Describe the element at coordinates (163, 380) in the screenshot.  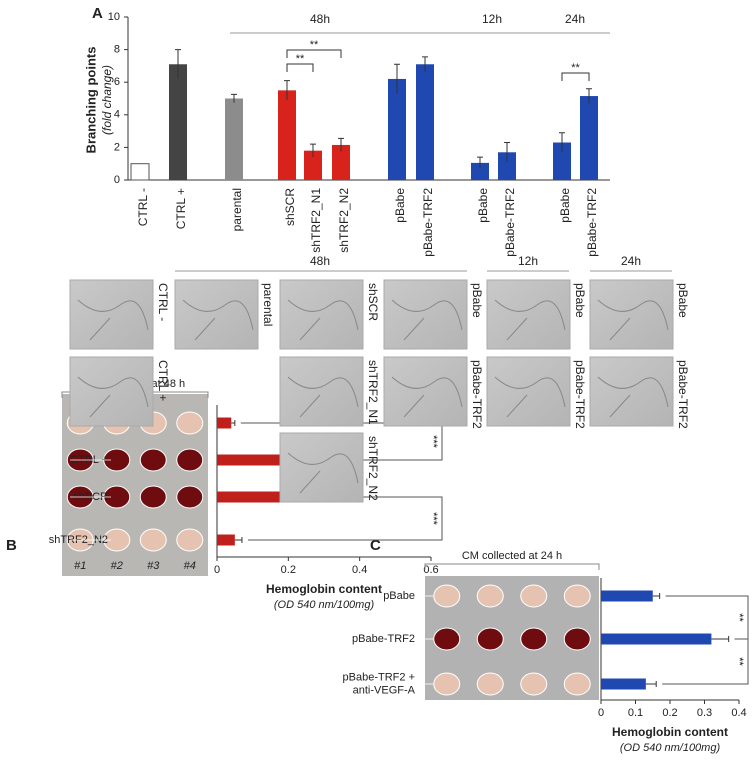
I see `micrograph-label: CTRL +` at that location.